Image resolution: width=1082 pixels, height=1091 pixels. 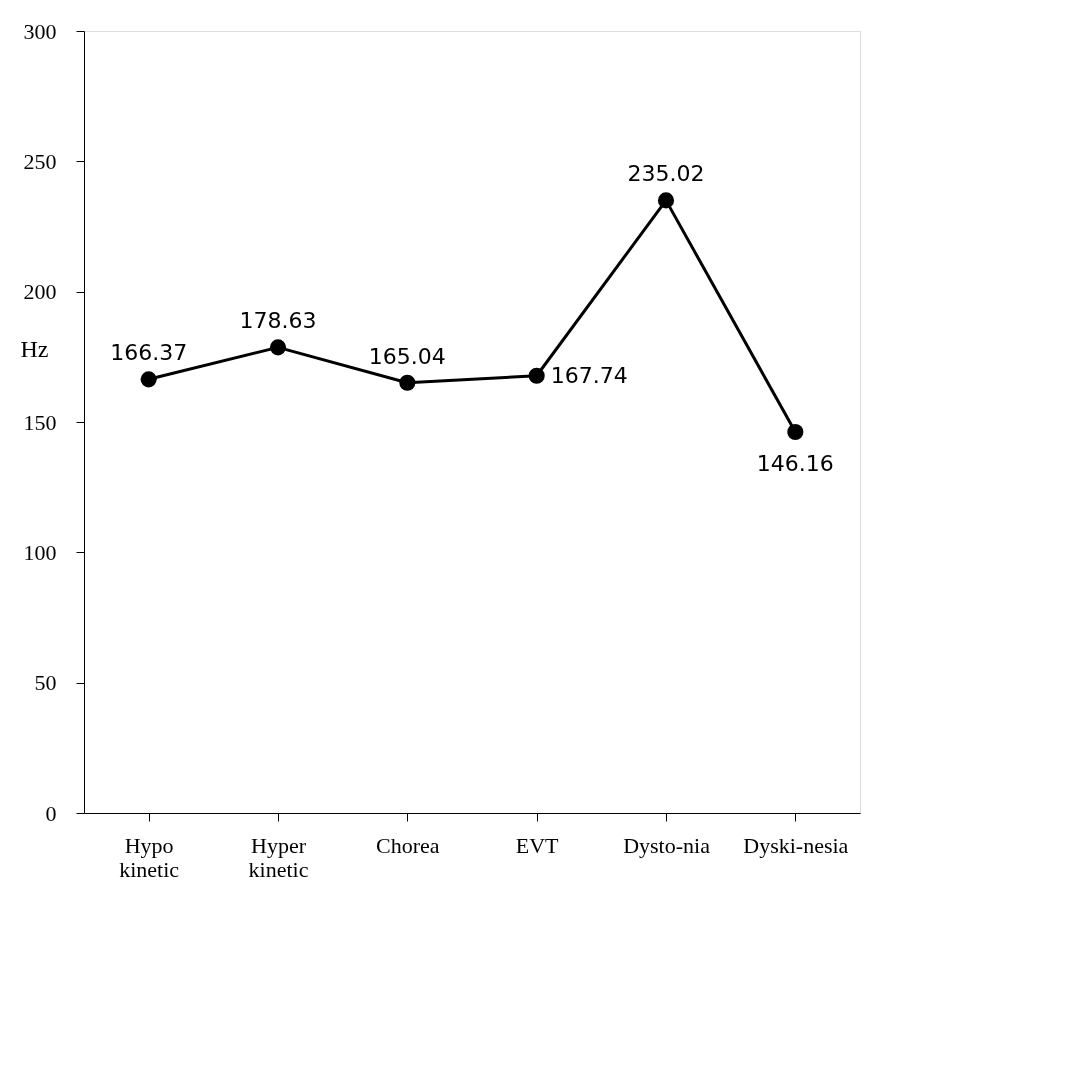 What do you see at coordinates (40, 422) in the screenshot?
I see `y-tick-label: 150` at bounding box center [40, 422].